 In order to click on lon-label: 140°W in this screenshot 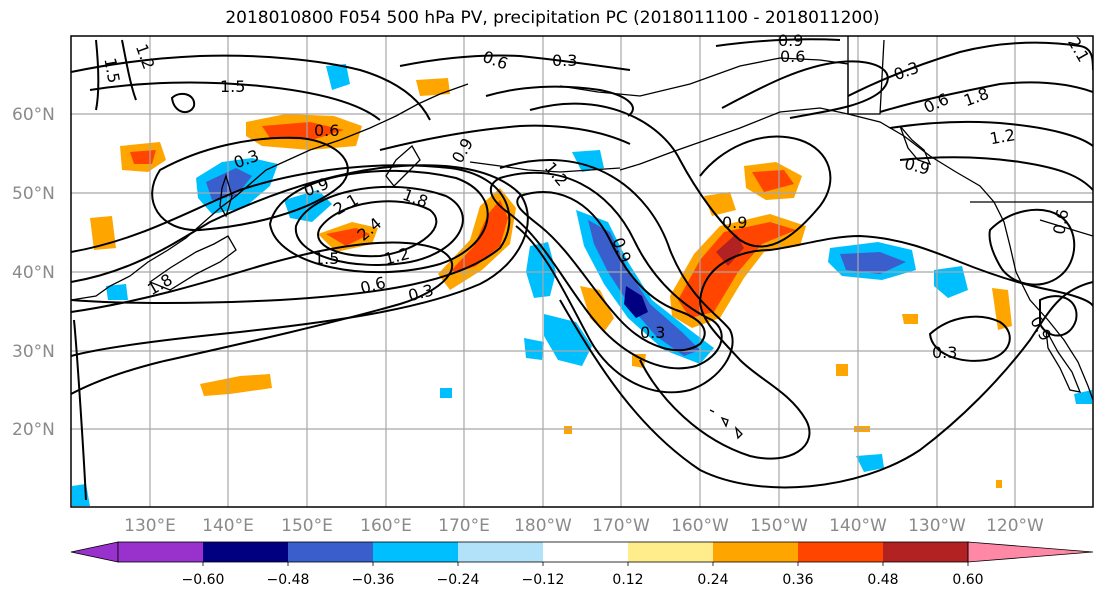, I will do `click(858, 526)`.